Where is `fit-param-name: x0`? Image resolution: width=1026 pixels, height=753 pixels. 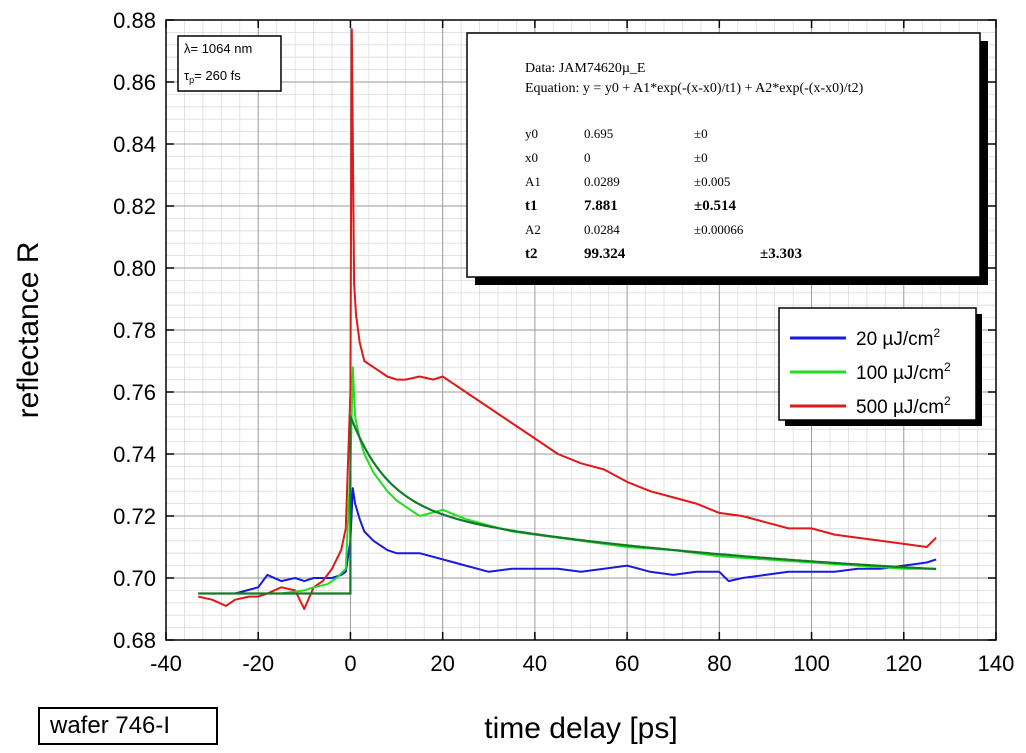 fit-param-name: x0 is located at coordinates (531, 157).